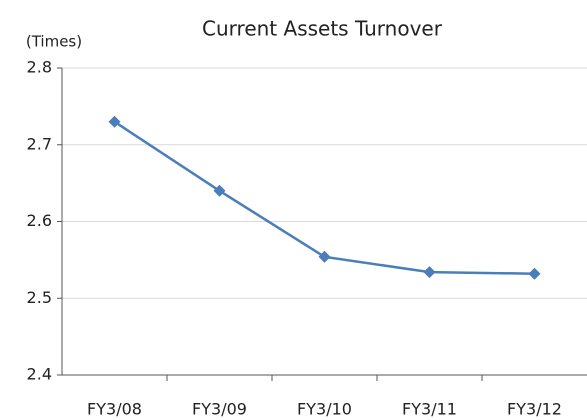 The image size is (587, 420). I want to click on y-tick-label: 2.7, so click(39, 143).